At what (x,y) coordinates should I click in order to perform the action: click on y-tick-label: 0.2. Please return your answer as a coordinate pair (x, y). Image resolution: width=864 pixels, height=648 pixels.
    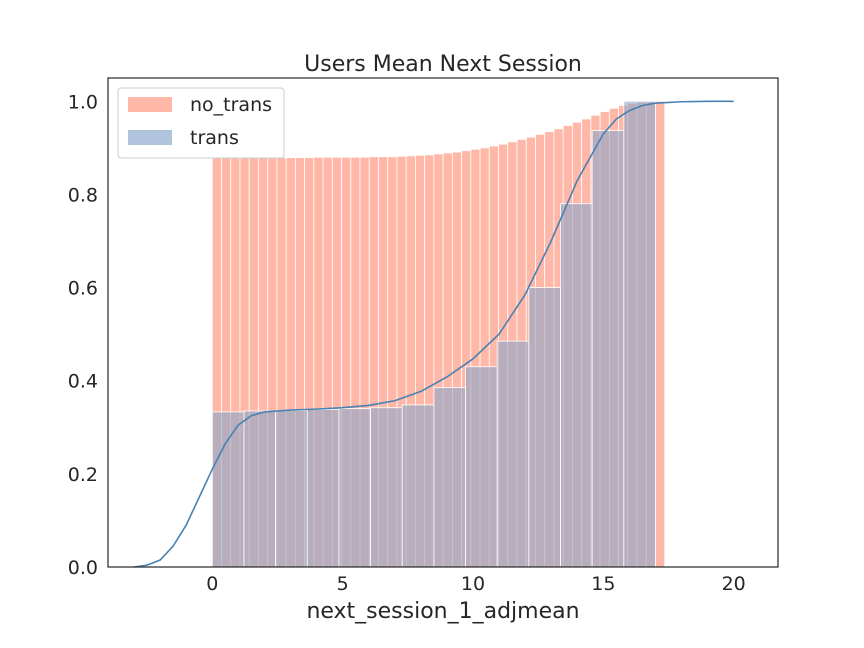
    Looking at the image, I should click on (83, 475).